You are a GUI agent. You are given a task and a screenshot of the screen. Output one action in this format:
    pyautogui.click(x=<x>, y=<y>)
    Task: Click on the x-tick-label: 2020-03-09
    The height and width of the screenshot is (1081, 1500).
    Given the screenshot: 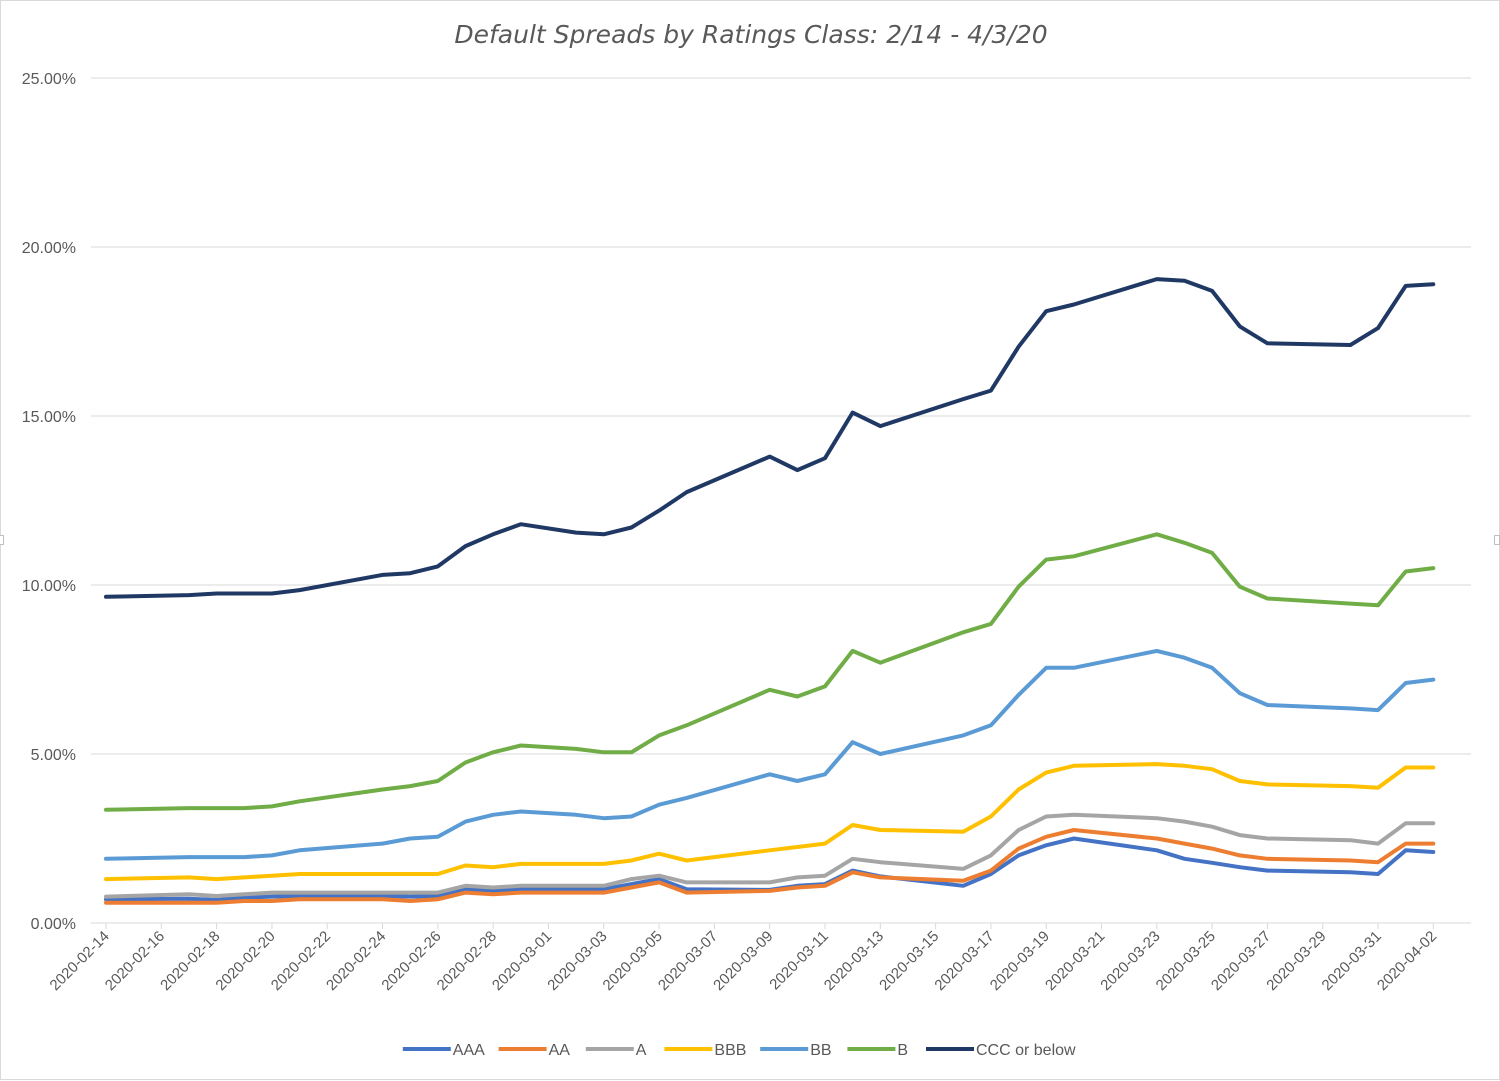 What is the action you would take?
    pyautogui.click(x=743, y=961)
    